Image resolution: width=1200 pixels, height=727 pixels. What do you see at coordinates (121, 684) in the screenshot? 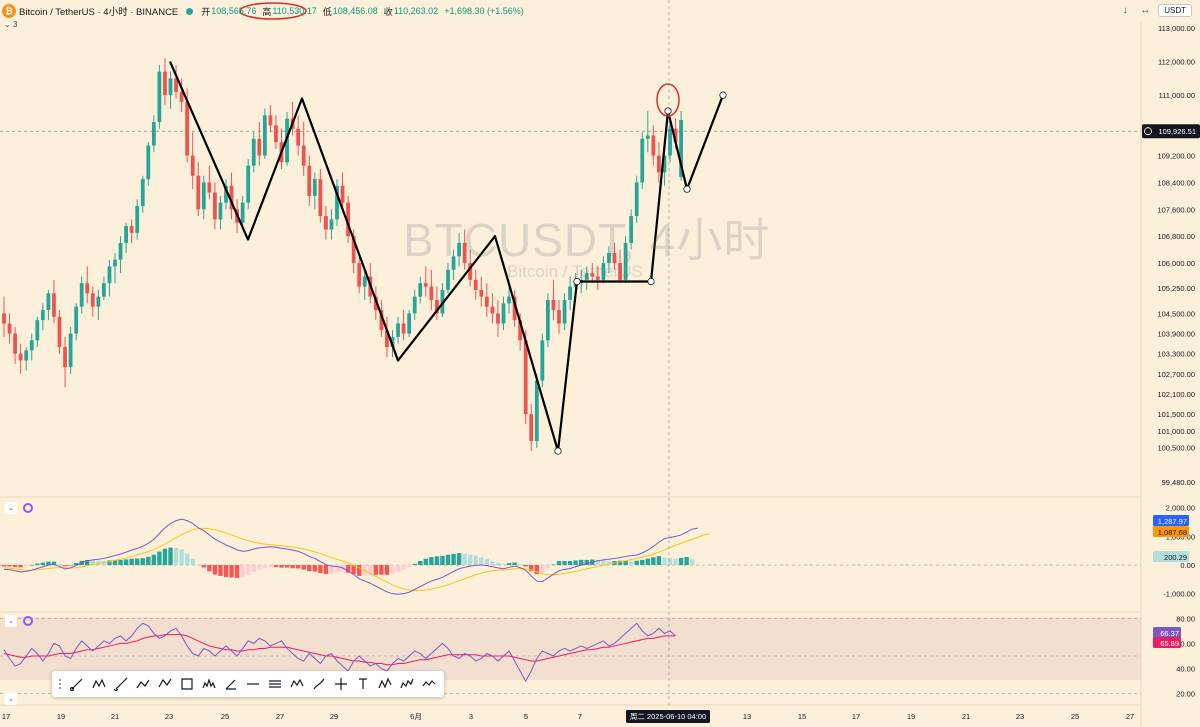
I see `ray-icon` at bounding box center [121, 684].